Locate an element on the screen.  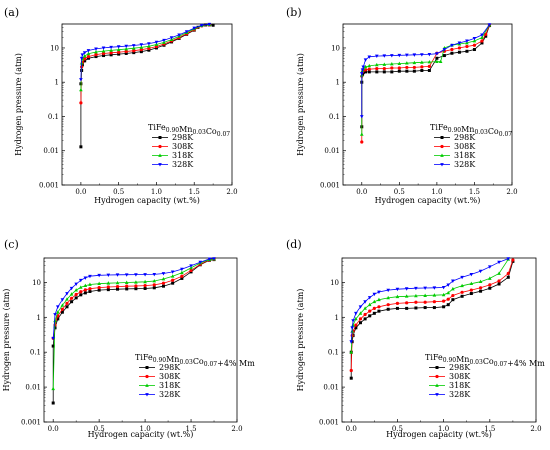
x-tick-label: 1.0 is located at coordinates (436, 192).